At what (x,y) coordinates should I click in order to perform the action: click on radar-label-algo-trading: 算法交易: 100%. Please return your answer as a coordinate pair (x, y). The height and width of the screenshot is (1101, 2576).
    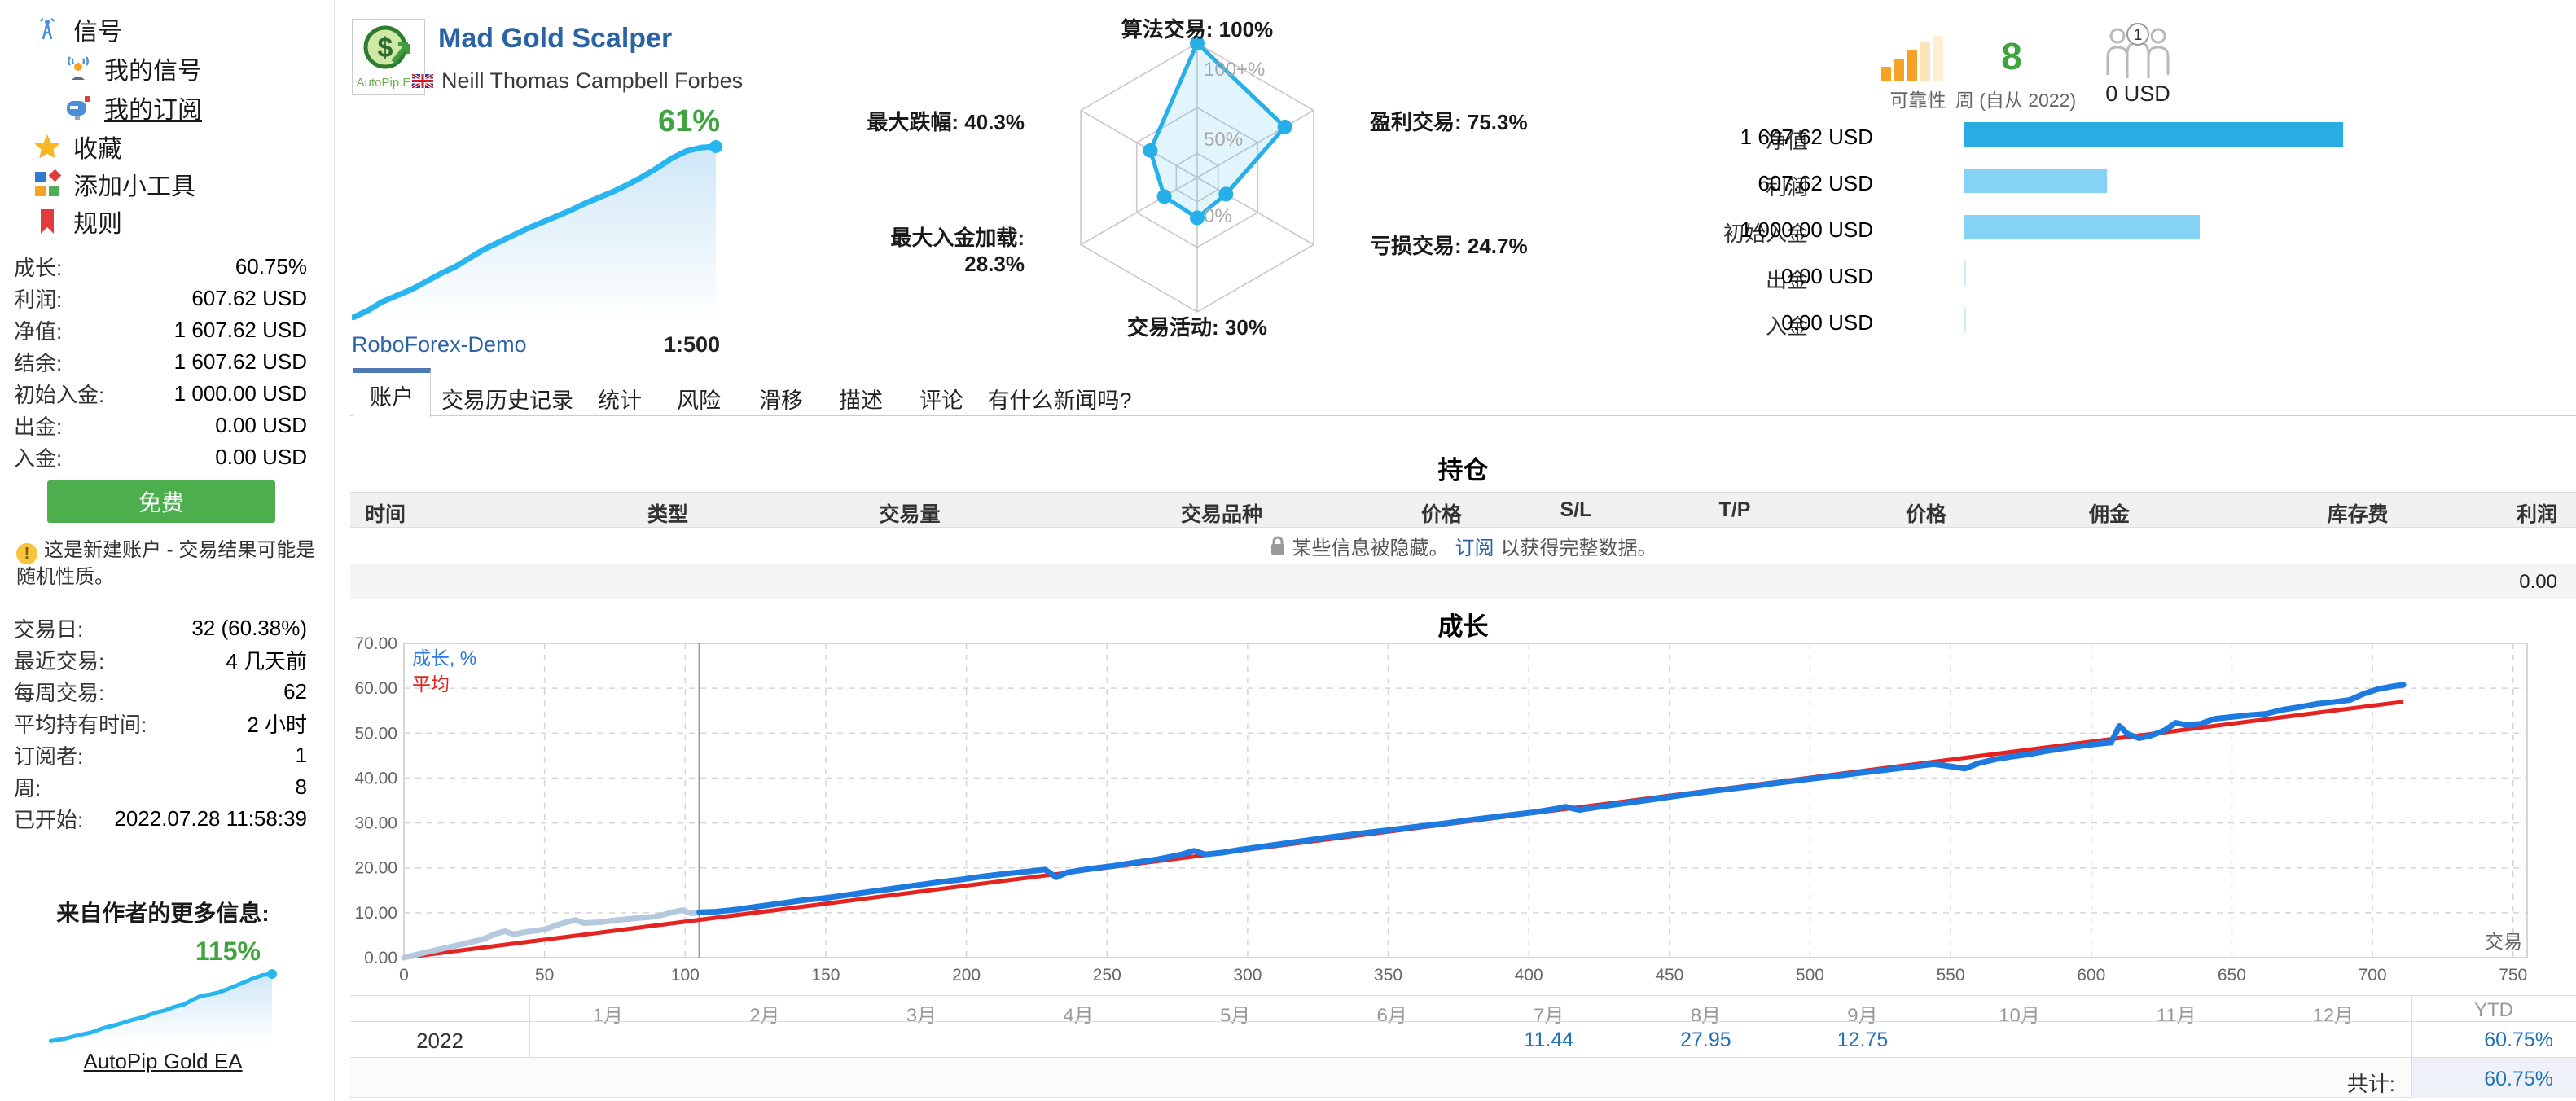
    Looking at the image, I should click on (1197, 29).